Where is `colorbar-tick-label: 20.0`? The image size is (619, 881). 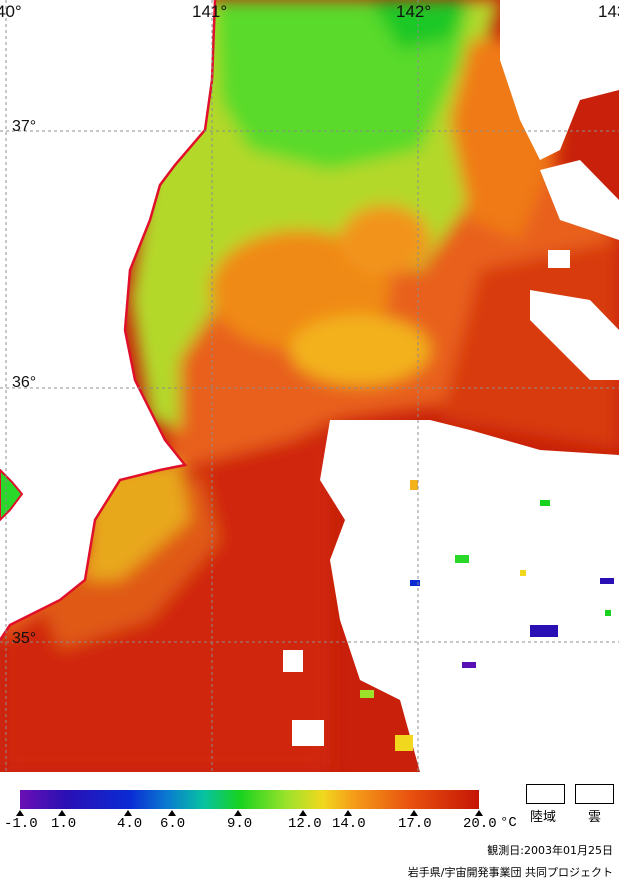 colorbar-tick-label: 20.0 is located at coordinates (480, 824).